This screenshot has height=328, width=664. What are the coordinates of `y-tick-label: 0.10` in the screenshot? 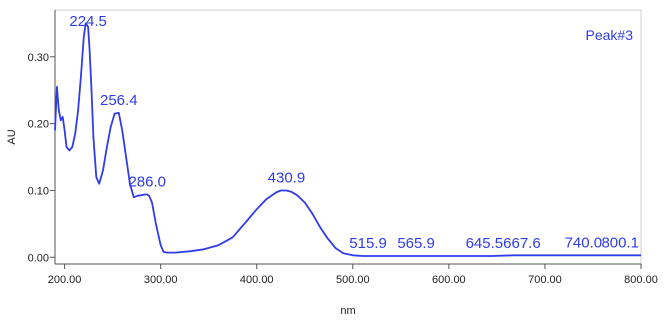 It's located at (38, 191).